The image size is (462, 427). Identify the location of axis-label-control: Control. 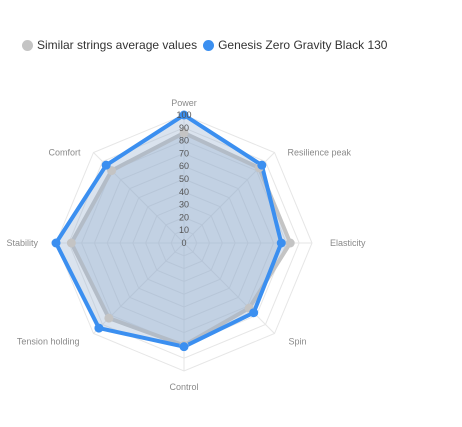
(183, 387).